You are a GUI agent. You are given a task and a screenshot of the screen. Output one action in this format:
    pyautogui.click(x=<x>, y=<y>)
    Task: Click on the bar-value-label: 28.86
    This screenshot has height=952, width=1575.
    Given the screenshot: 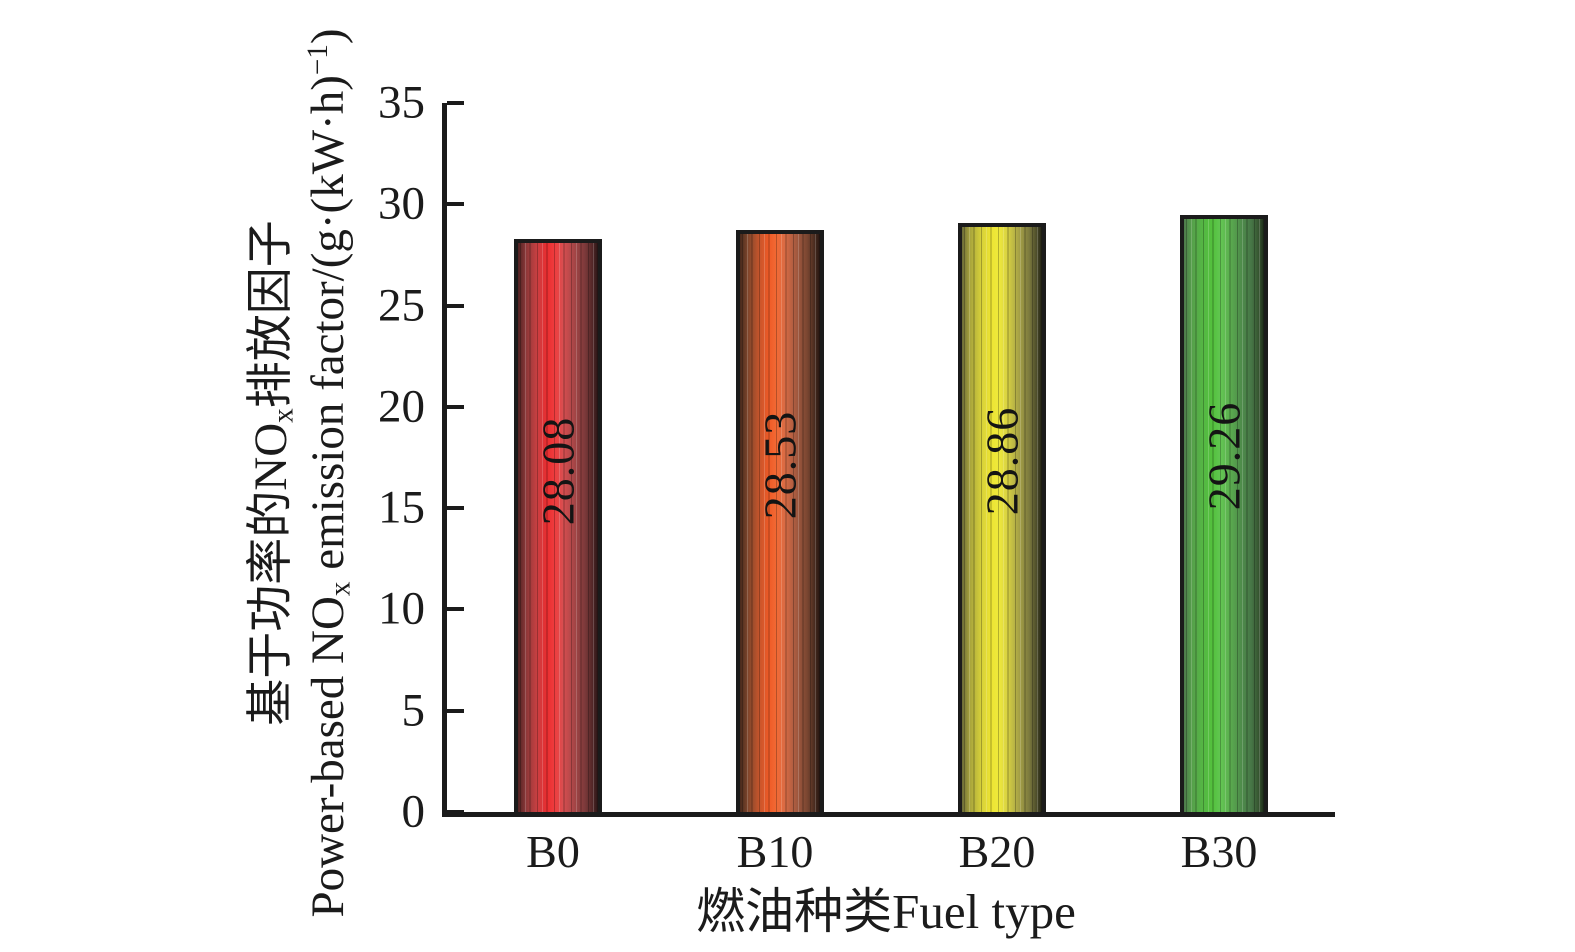 What is the action you would take?
    pyautogui.click(x=1002, y=461)
    